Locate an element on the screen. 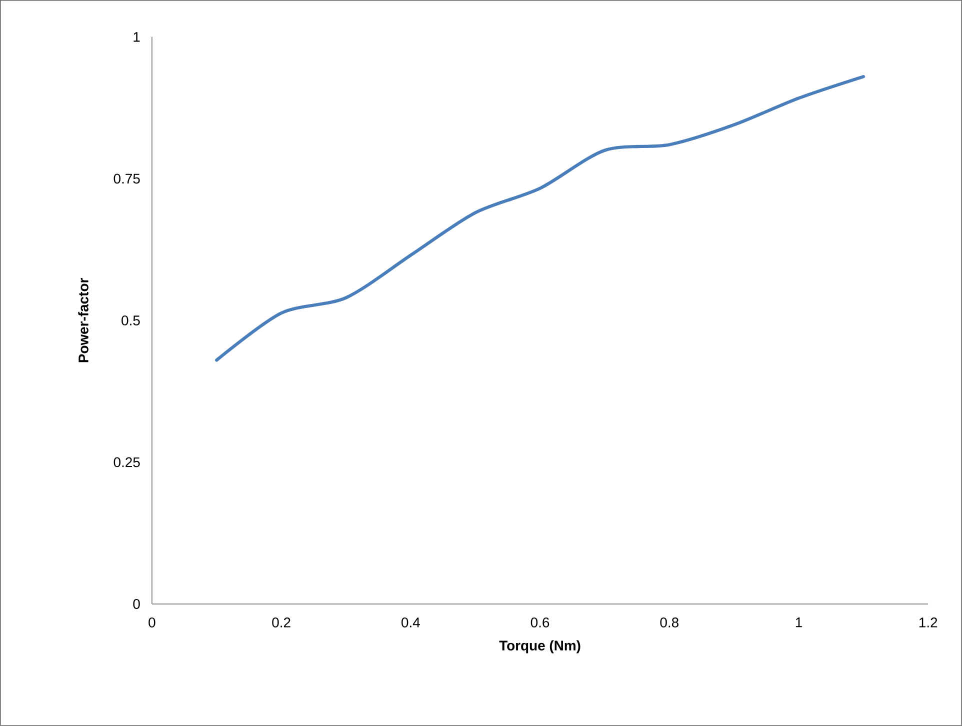  y-tick-label: 0.5 is located at coordinates (131, 321).